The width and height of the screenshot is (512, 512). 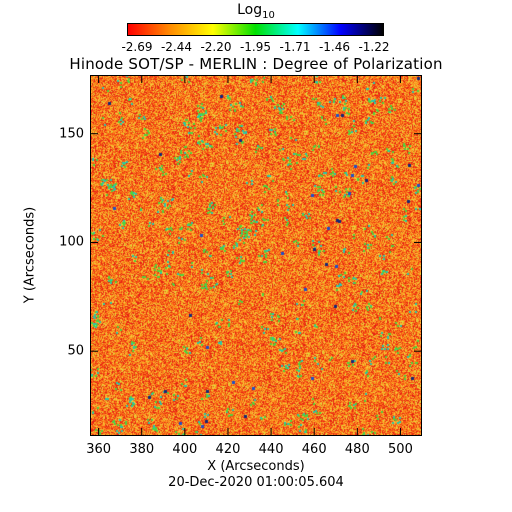 What do you see at coordinates (75, 351) in the screenshot?
I see `y-tick-label: 50` at bounding box center [75, 351].